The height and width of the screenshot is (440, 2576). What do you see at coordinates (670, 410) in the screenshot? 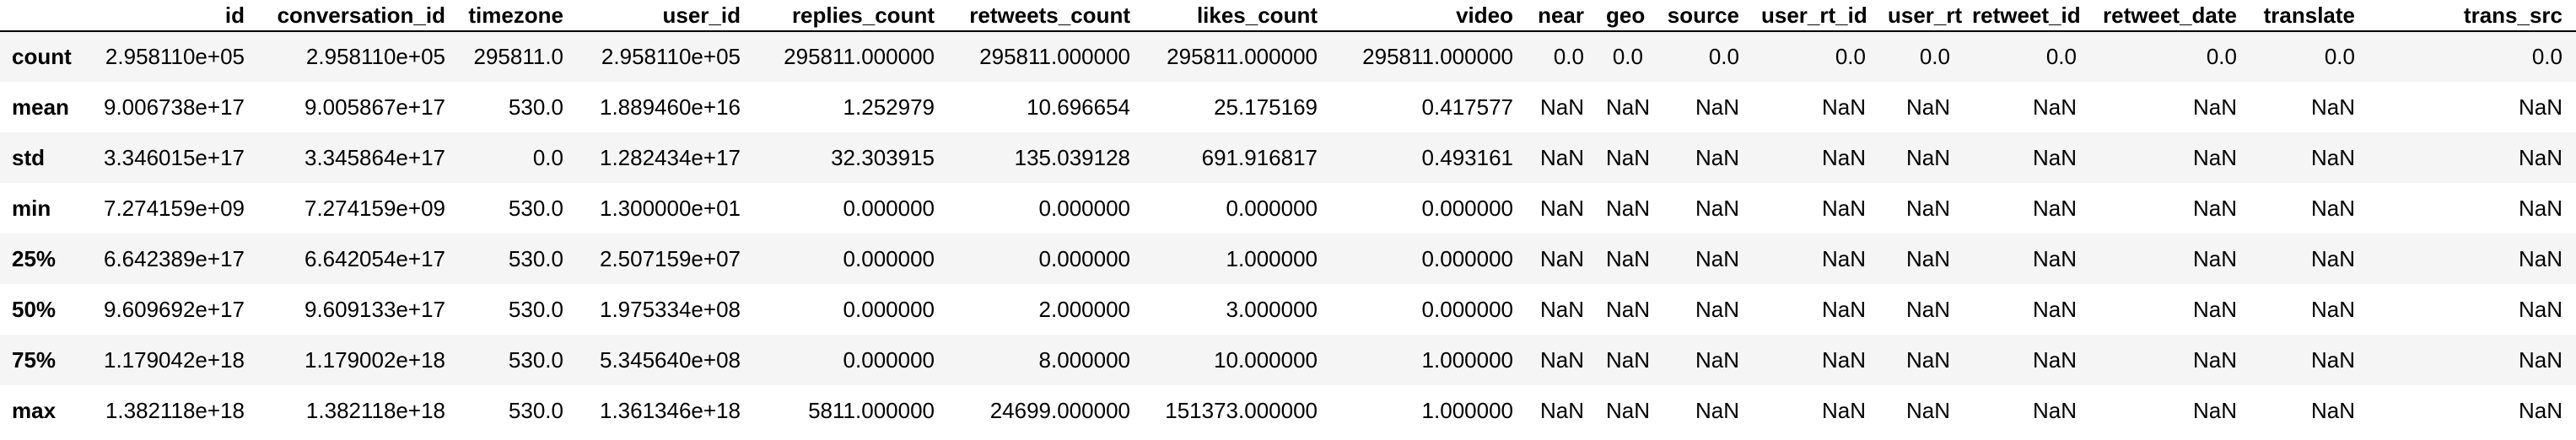
I see `table-cell: 1.361346e+18` at bounding box center [670, 410].